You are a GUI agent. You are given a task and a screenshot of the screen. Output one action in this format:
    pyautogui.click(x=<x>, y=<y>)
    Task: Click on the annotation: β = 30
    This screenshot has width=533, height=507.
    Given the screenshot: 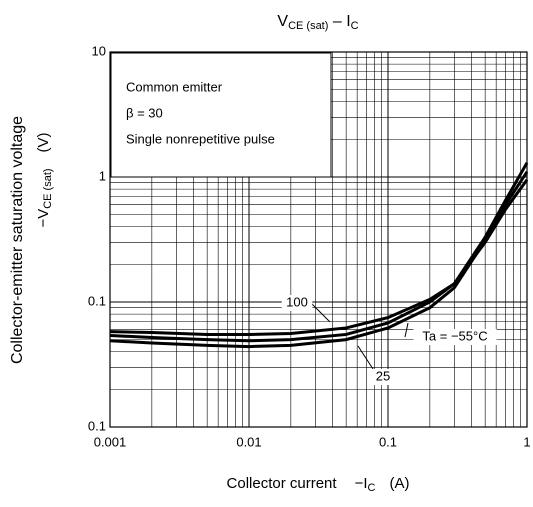 What is the action you would take?
    pyautogui.click(x=144, y=112)
    